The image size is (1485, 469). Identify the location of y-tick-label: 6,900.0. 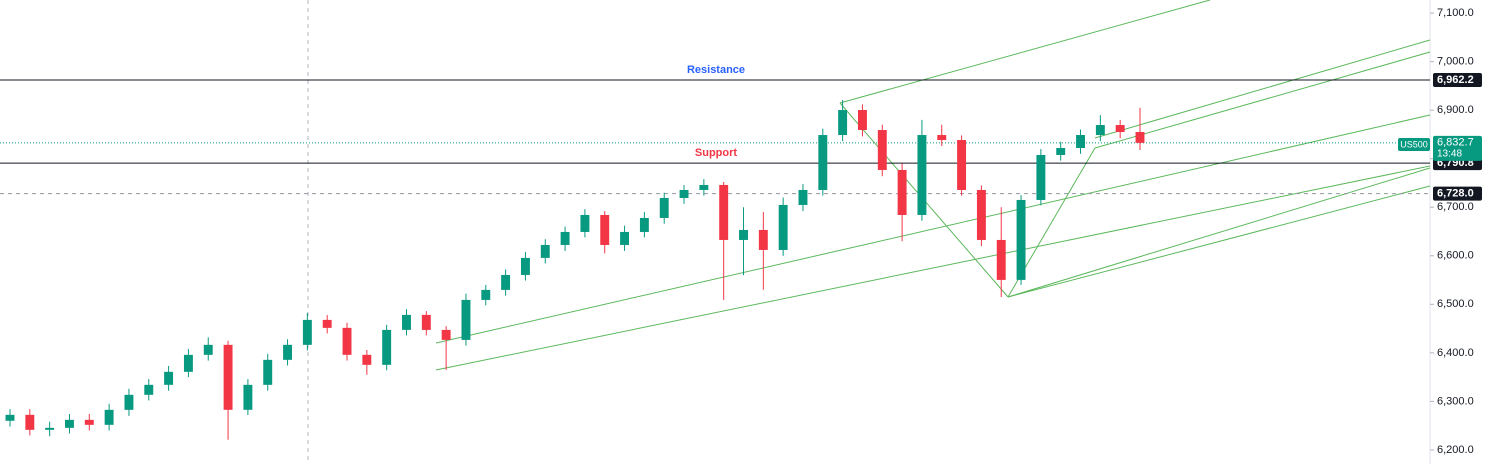
(1455, 110).